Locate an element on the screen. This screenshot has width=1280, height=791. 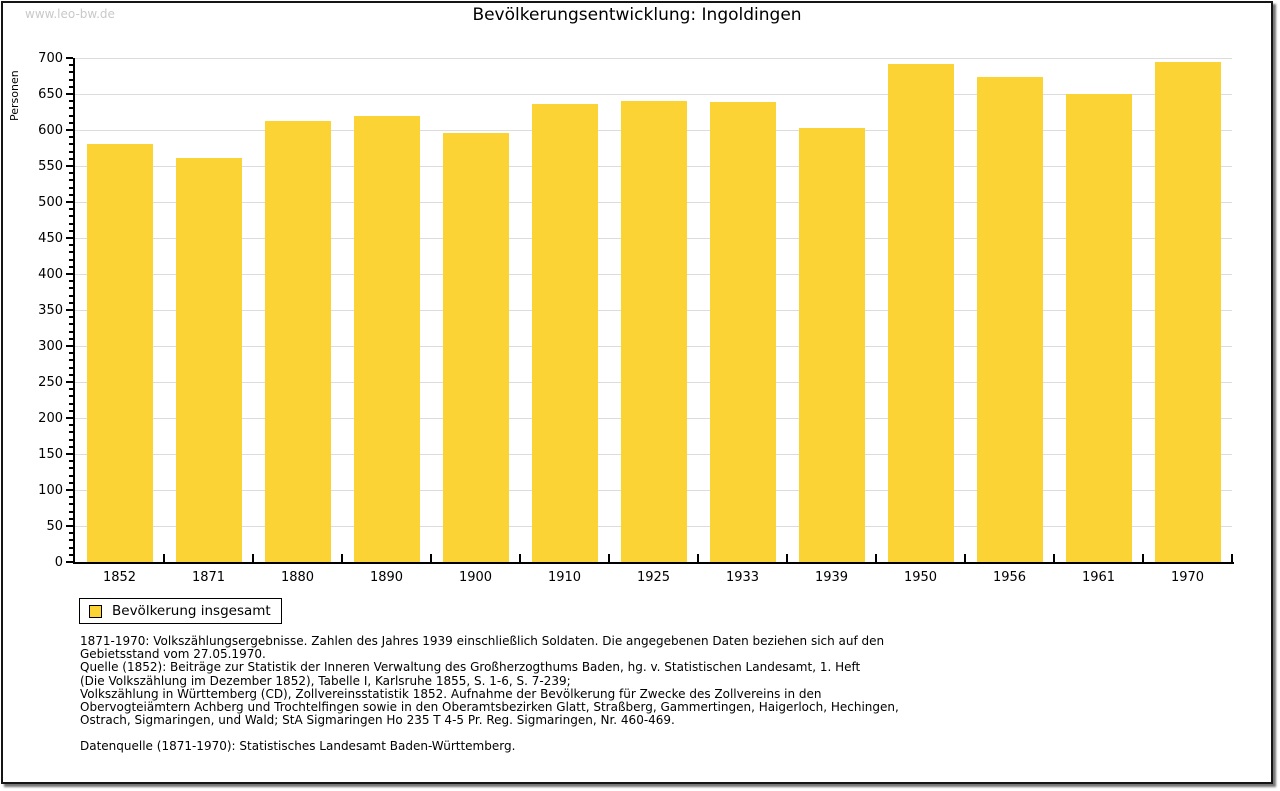
x-axis-label-1939: 1939 is located at coordinates (831, 577).